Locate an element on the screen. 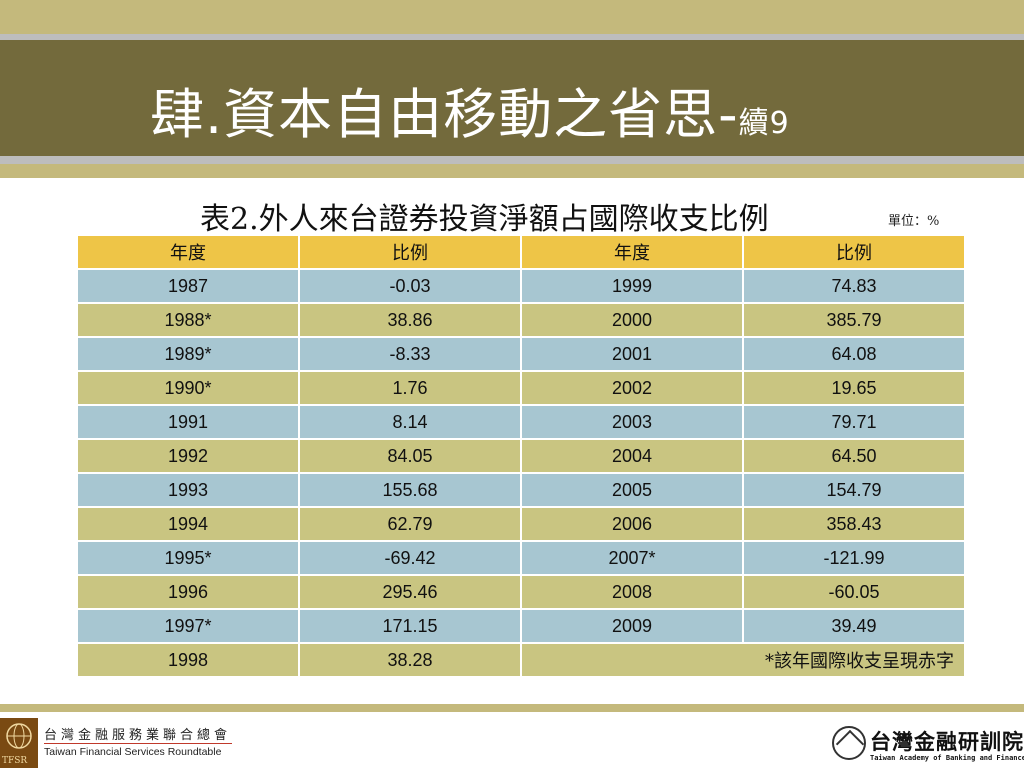  bottom-decor-band is located at coordinates (512, 708).